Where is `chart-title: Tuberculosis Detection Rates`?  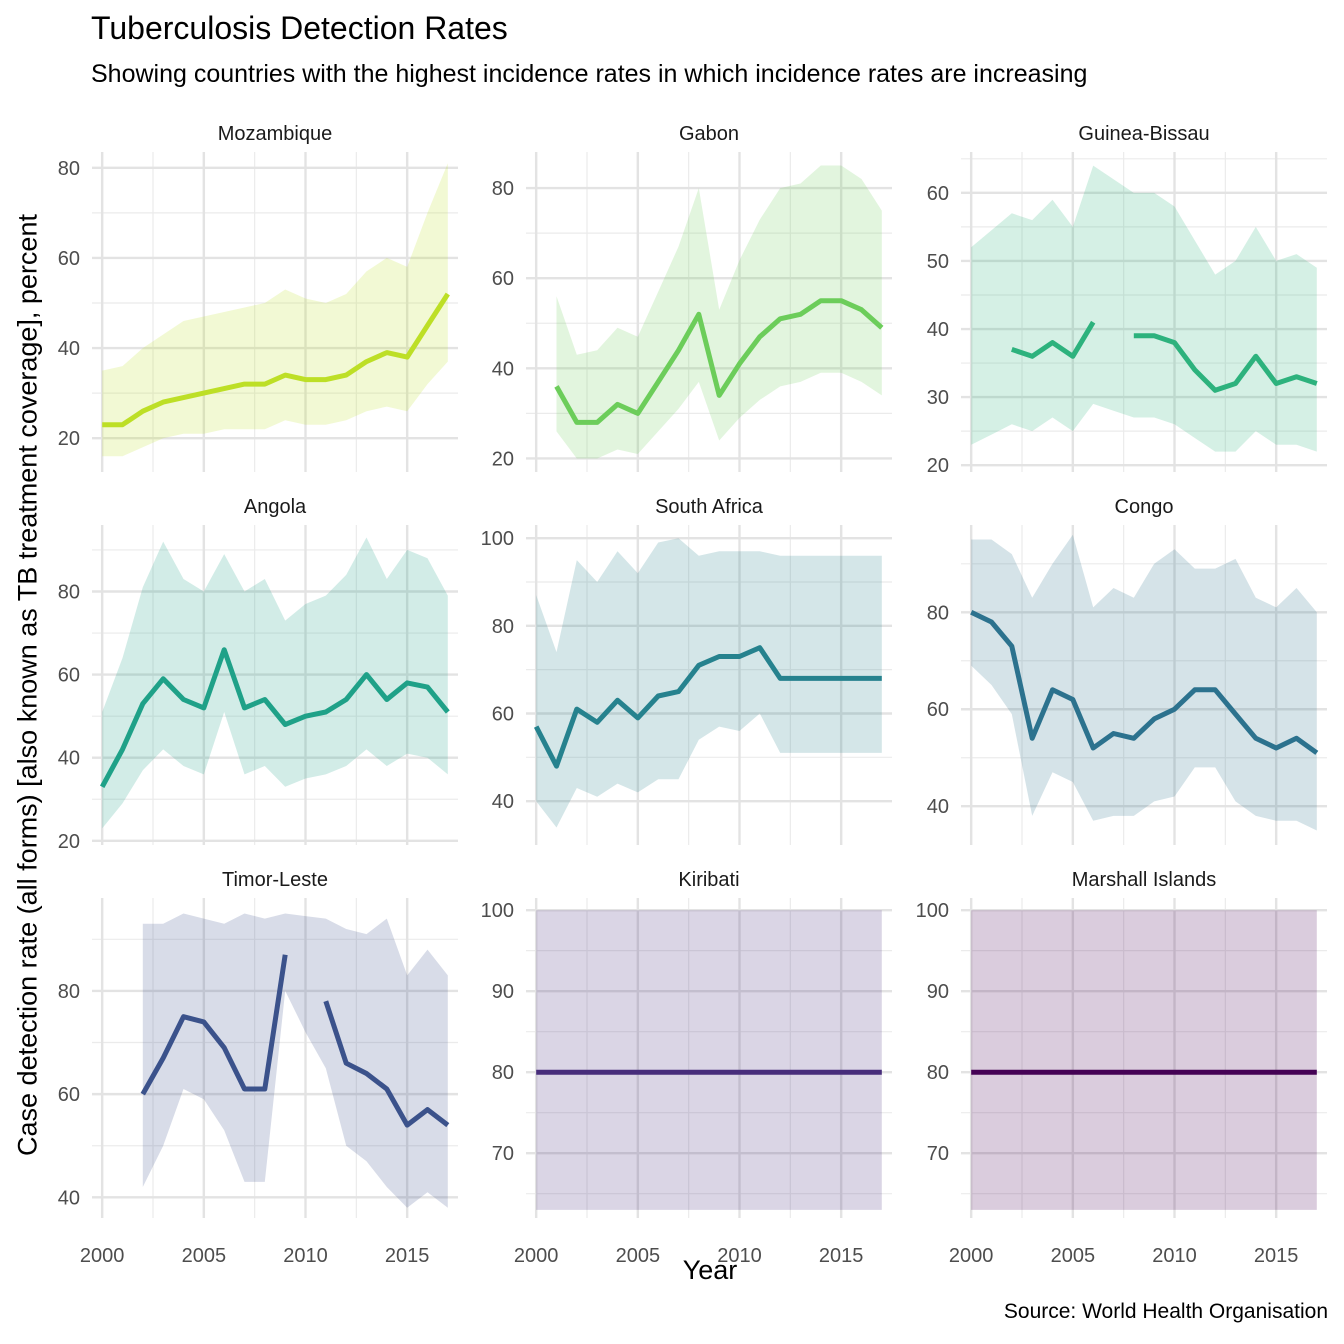 chart-title: Tuberculosis Detection Rates is located at coordinates (299, 28).